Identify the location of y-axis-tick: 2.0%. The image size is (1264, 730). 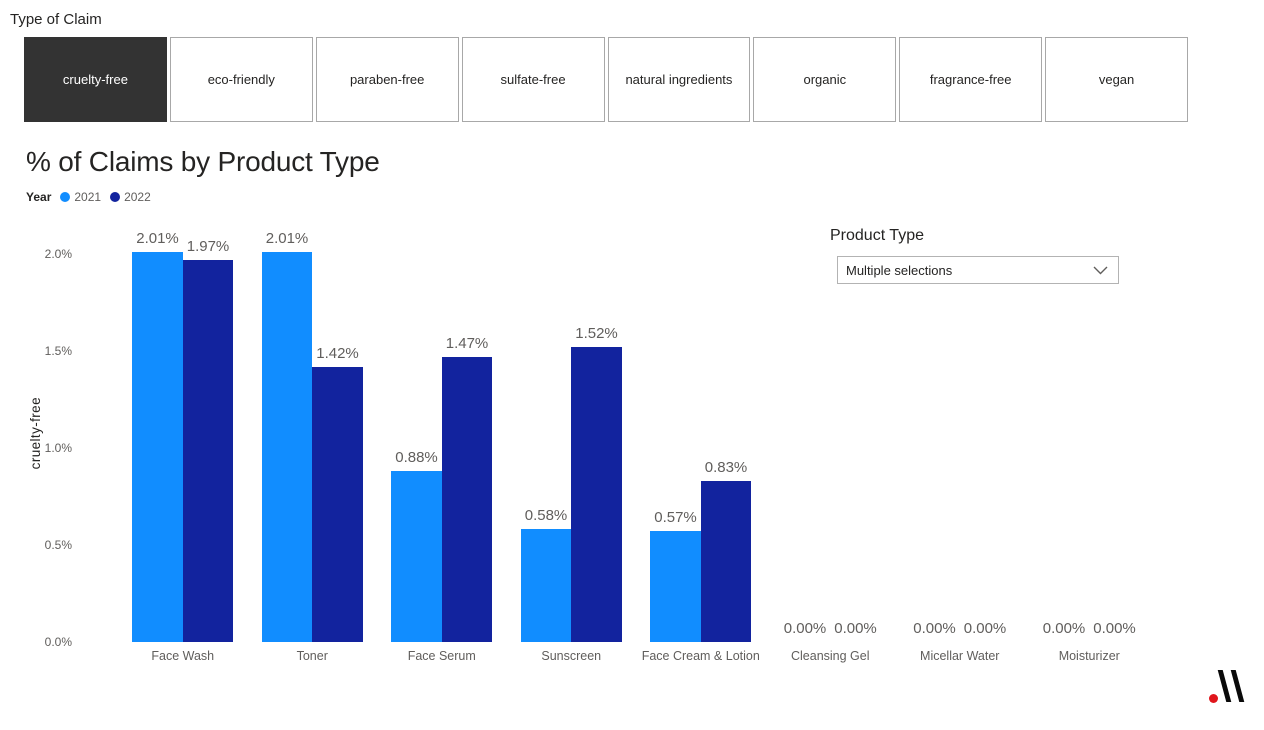
(58, 254).